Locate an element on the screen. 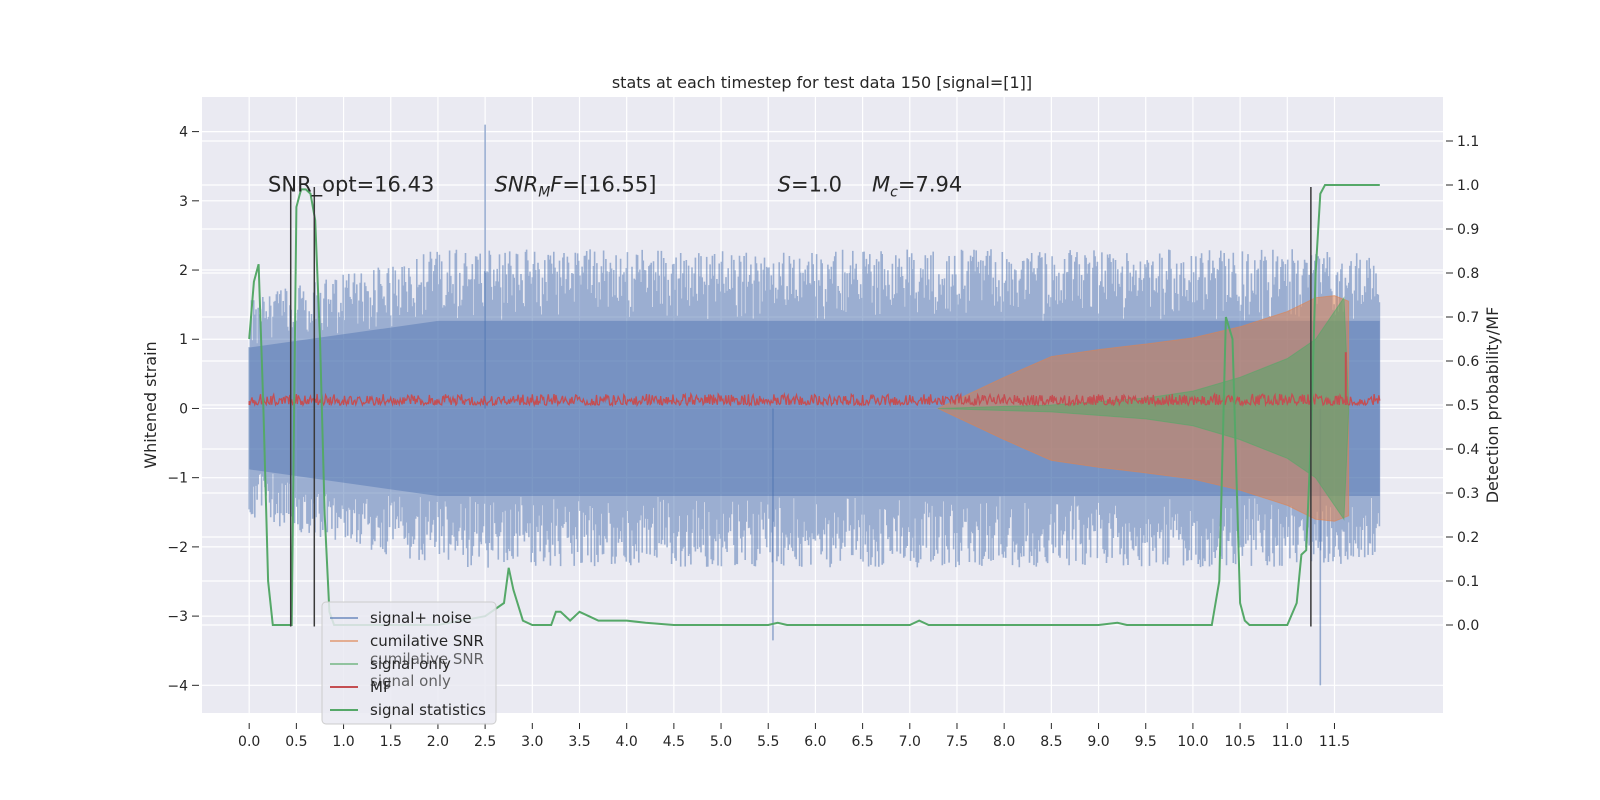 This screenshot has width=1600, height=800. y-tick-label-5: 1 is located at coordinates (183, 340).